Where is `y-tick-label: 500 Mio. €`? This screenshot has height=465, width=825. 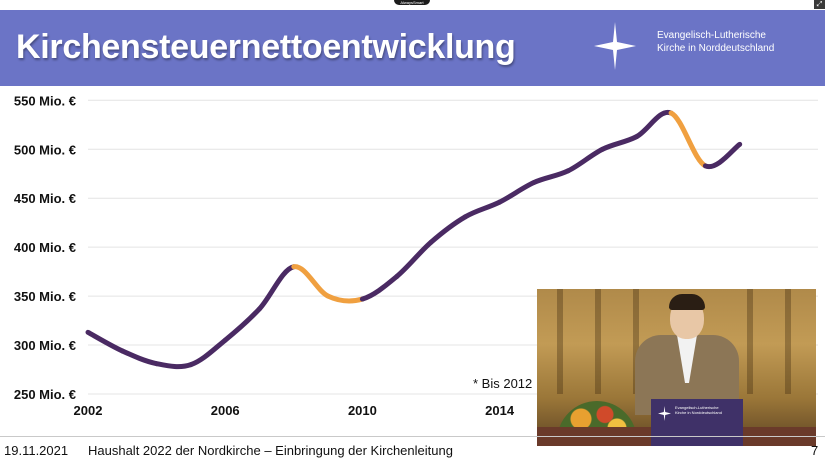
y-tick-label: 500 Mio. € is located at coordinates (45, 149).